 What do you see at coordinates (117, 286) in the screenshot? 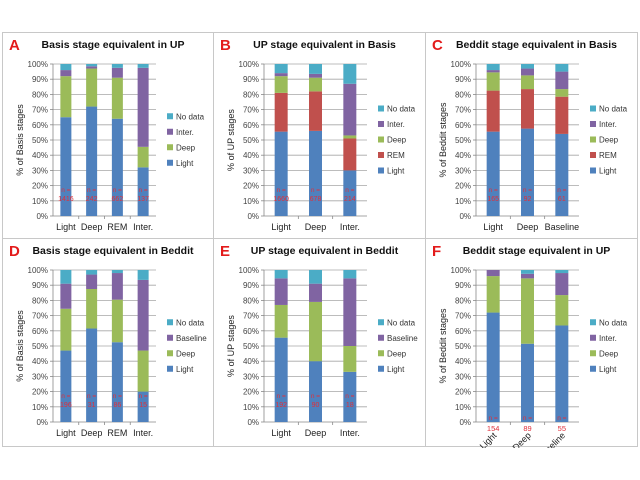
I see `bar-rem-baseline` at bounding box center [117, 286].